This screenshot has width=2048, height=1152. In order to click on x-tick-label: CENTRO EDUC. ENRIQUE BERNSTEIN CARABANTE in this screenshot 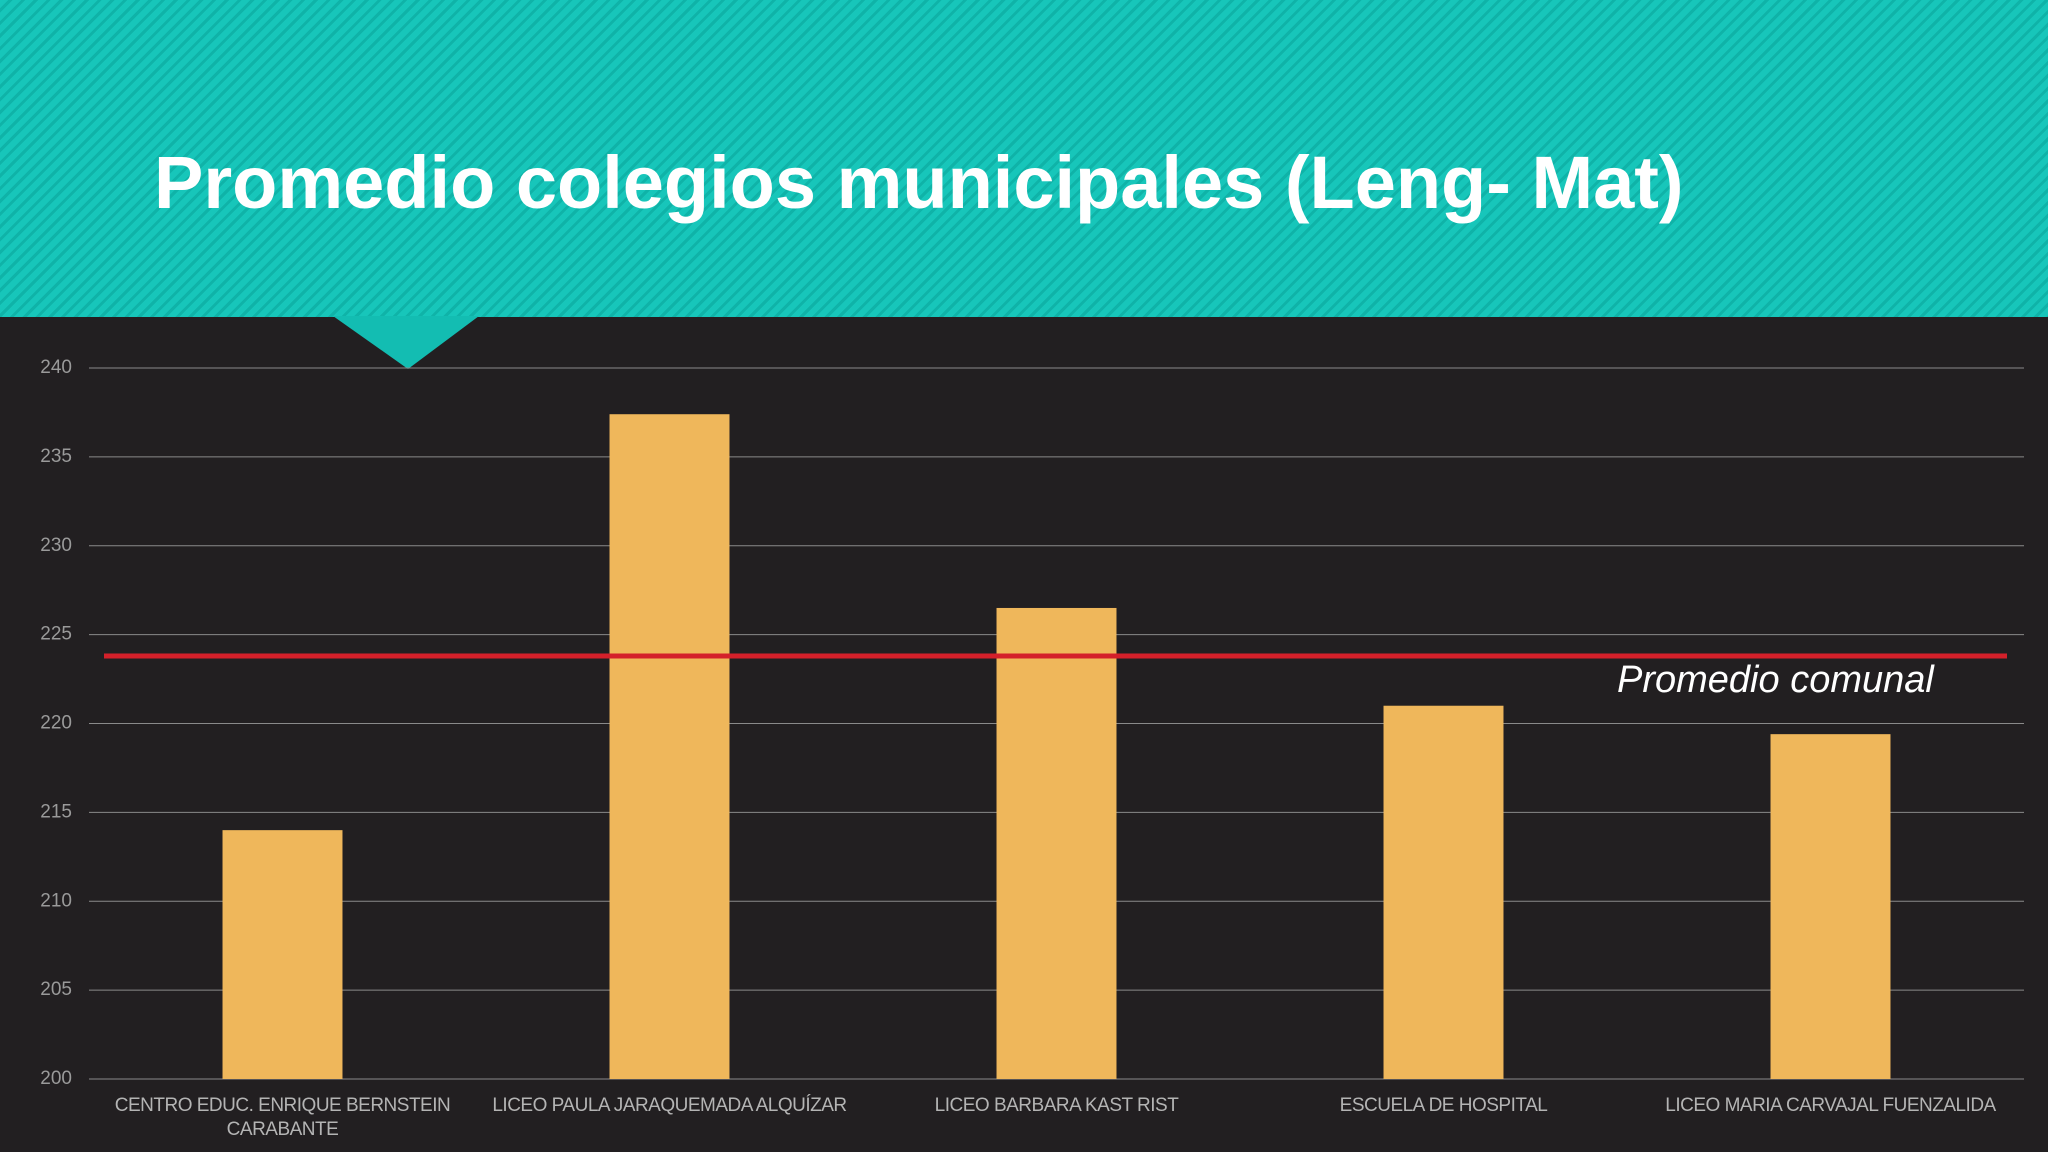, I will do `click(282, 1117)`.